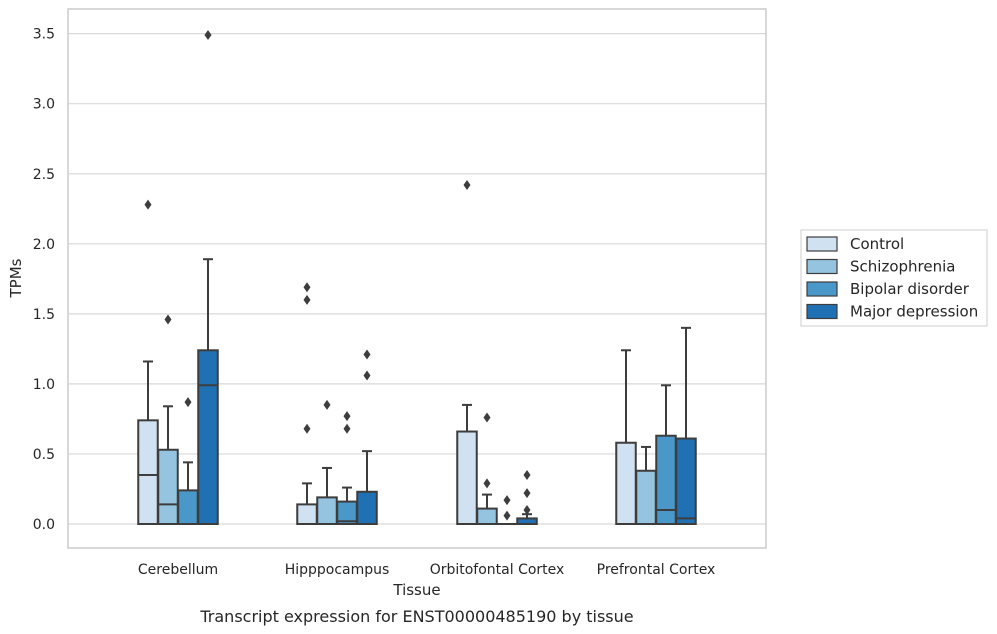  What do you see at coordinates (16, 278) in the screenshot?
I see `y-axis-title: TPMs` at bounding box center [16, 278].